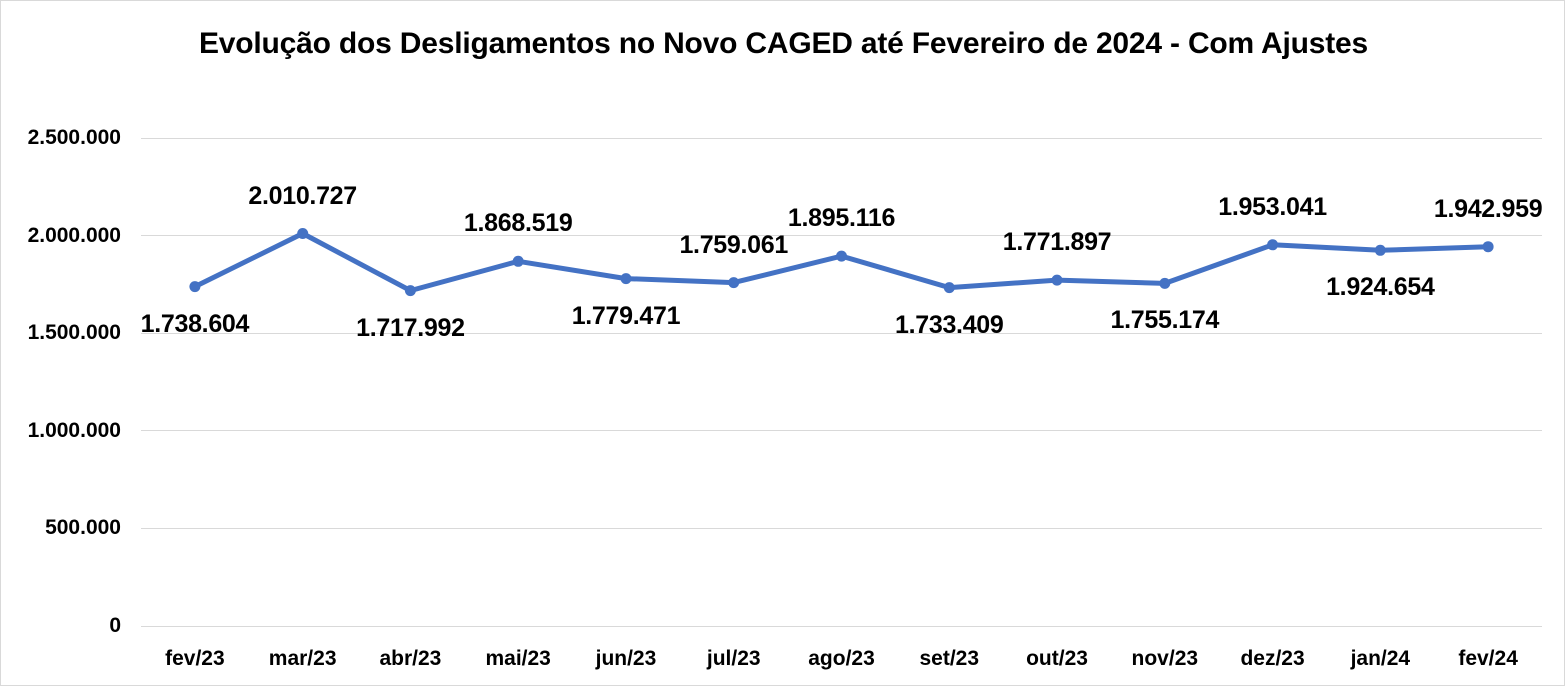  What do you see at coordinates (733, 244) in the screenshot?
I see `data-point-label: 1.759.061` at bounding box center [733, 244].